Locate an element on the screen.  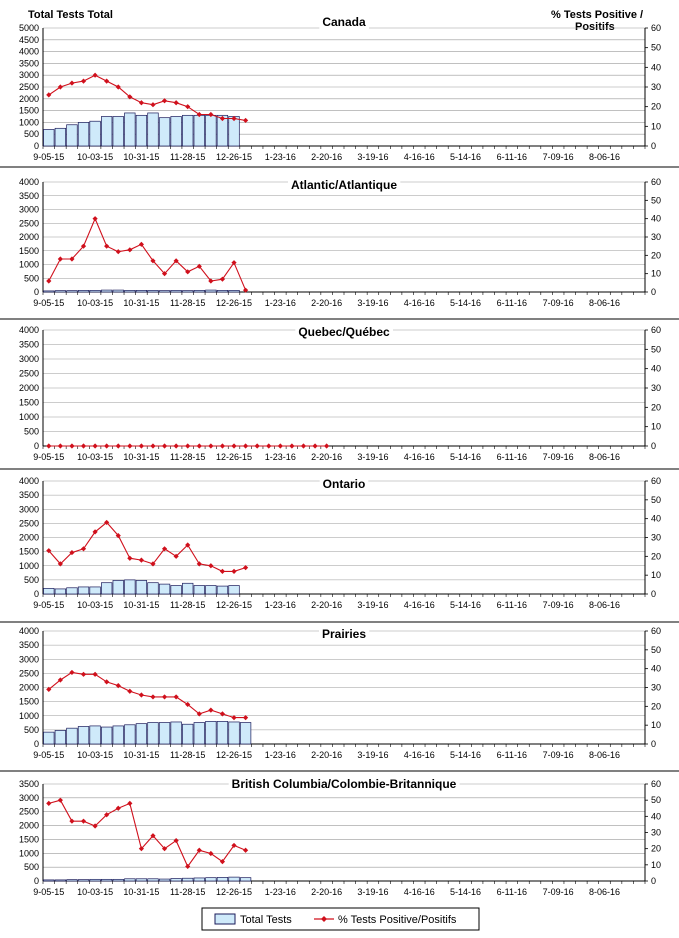
x-tick-label: 11-28-15 is located at coordinates (187, 457).